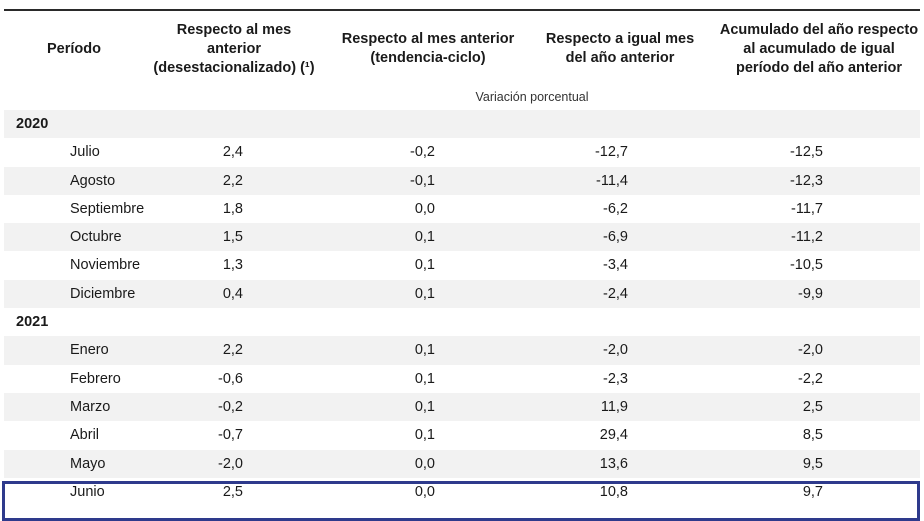 The height and width of the screenshot is (521, 924). I want to click on value-cell: -10,5, so click(806, 265).